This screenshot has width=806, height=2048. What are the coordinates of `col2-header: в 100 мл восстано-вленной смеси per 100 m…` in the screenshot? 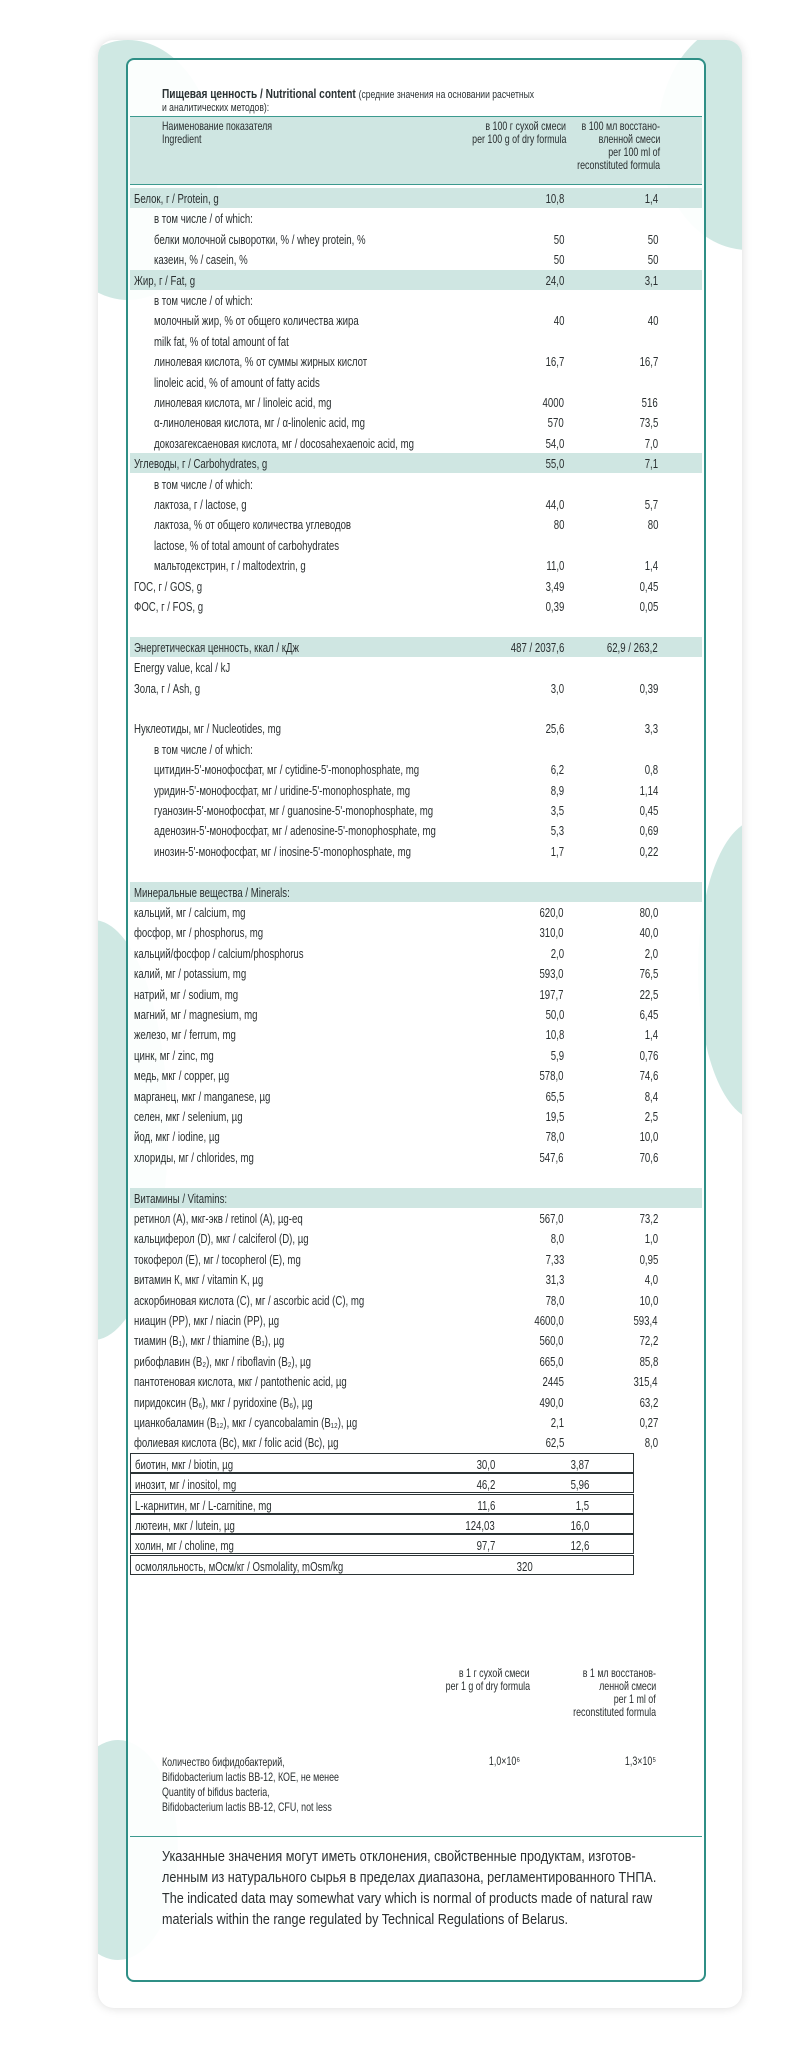 It's located at (618, 145).